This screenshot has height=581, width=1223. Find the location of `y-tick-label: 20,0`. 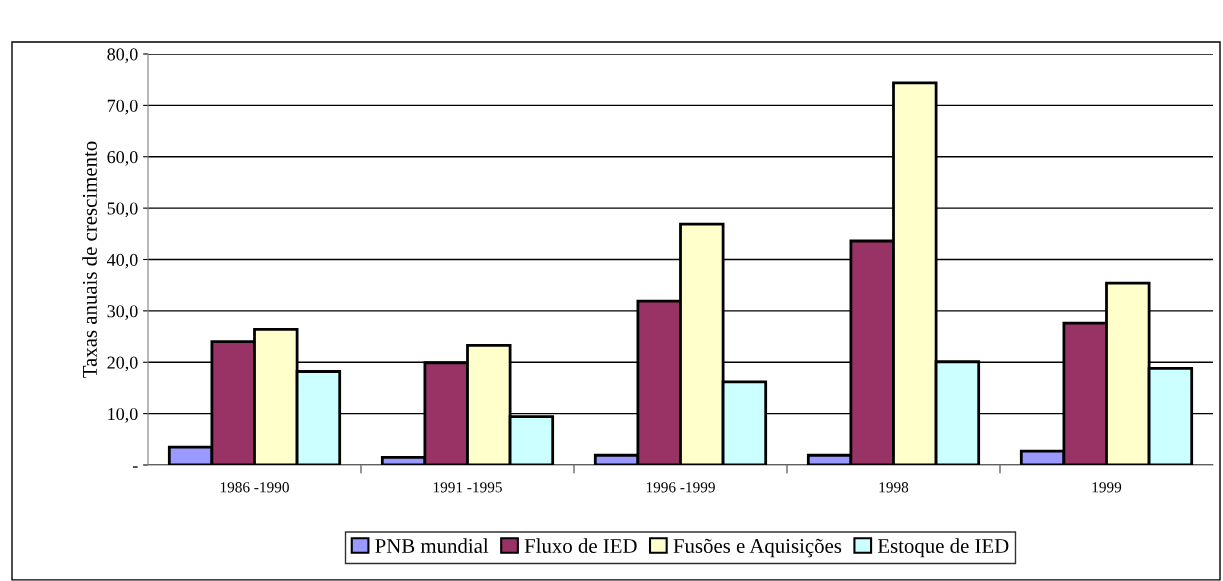

y-tick-label: 20,0 is located at coordinates (122, 364).